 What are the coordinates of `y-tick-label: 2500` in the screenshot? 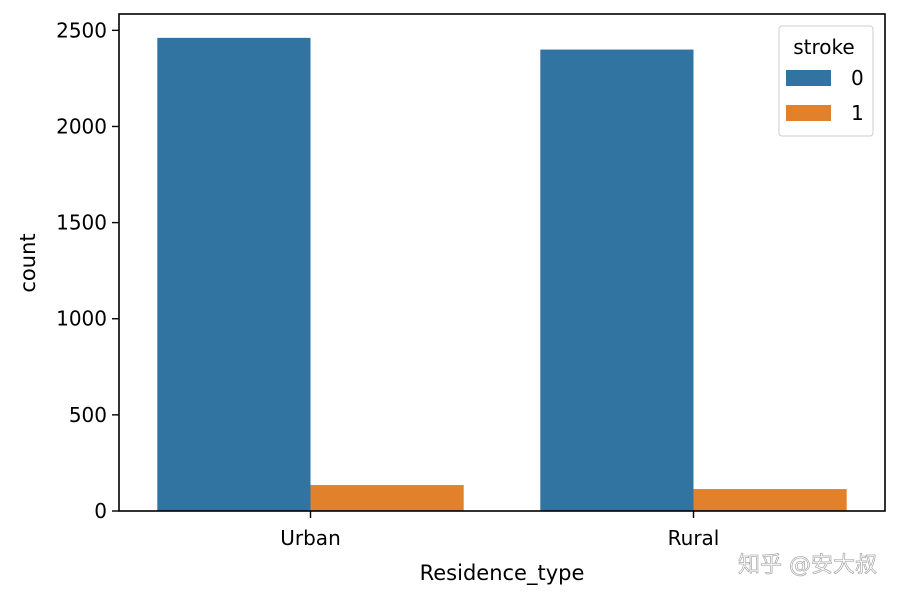 It's located at (81, 30).